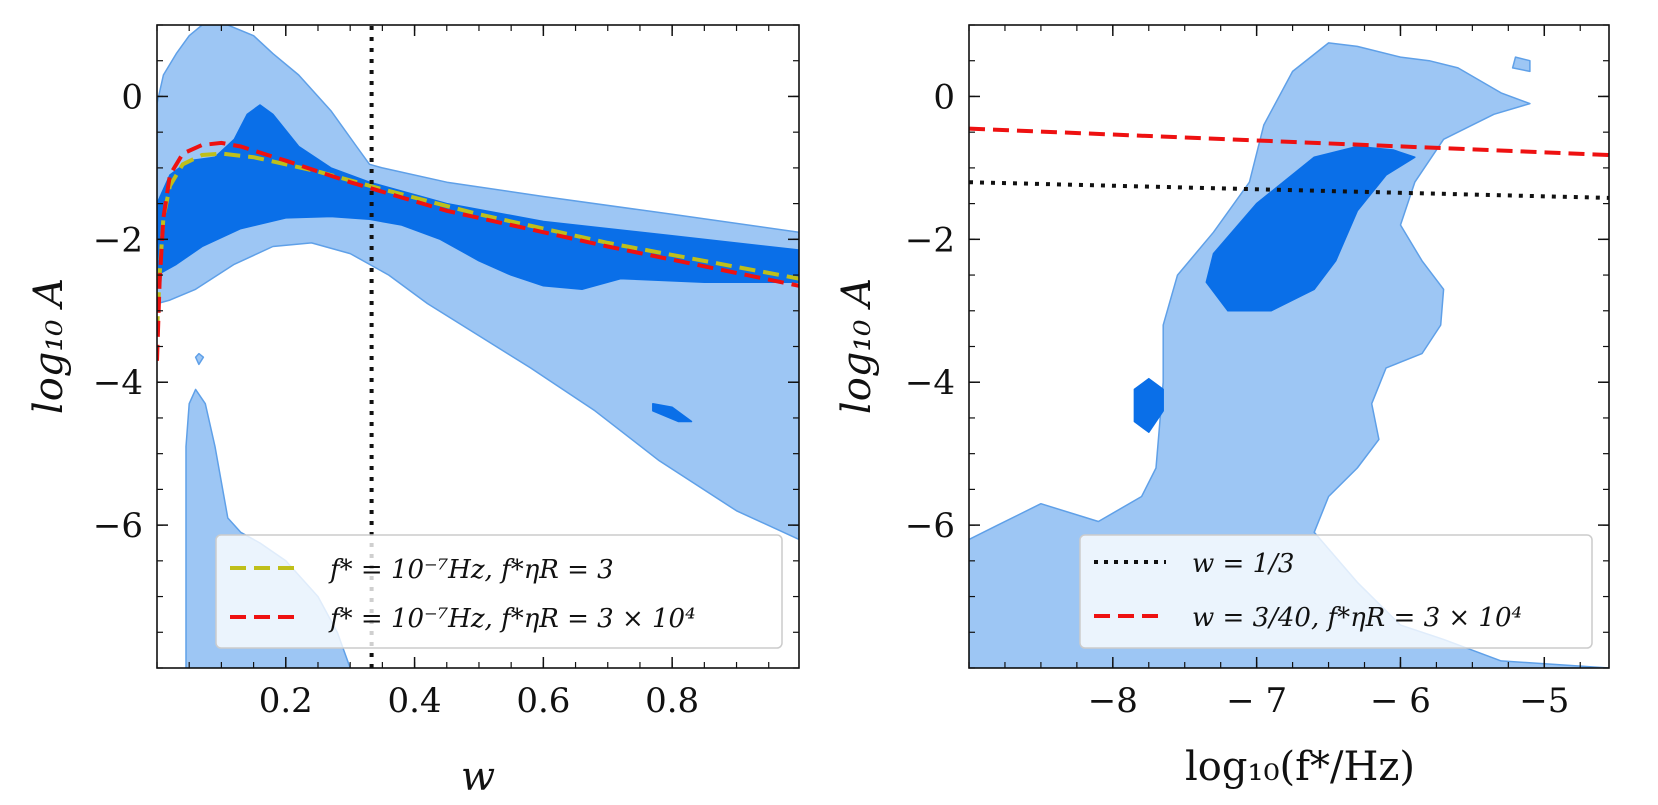 The image size is (1658, 805). Describe the element at coordinates (132, 97) in the screenshot. I see `left-ytick-label: 0` at that location.